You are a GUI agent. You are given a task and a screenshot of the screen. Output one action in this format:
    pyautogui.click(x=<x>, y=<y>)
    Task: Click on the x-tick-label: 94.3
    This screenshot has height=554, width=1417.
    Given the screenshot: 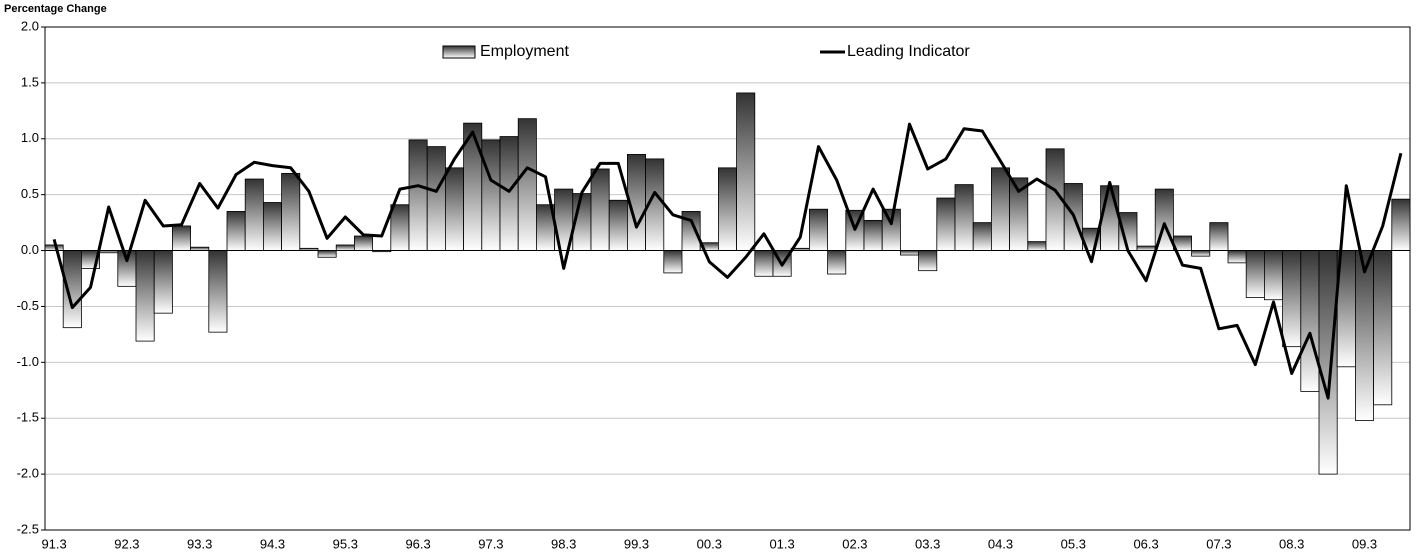 What is the action you would take?
    pyautogui.click(x=272, y=543)
    